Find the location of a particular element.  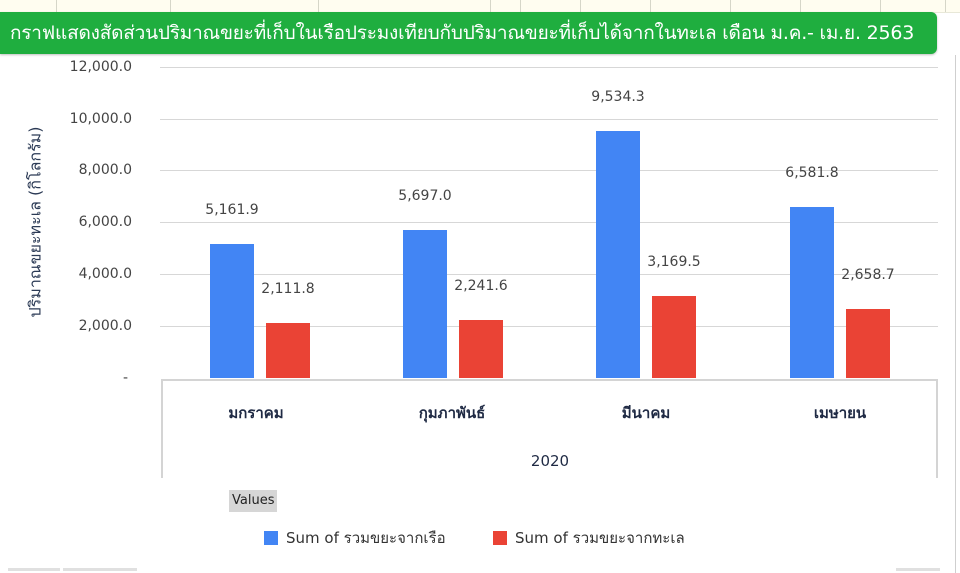

y-tick-label: 6,000.0 is located at coordinates (105, 222).